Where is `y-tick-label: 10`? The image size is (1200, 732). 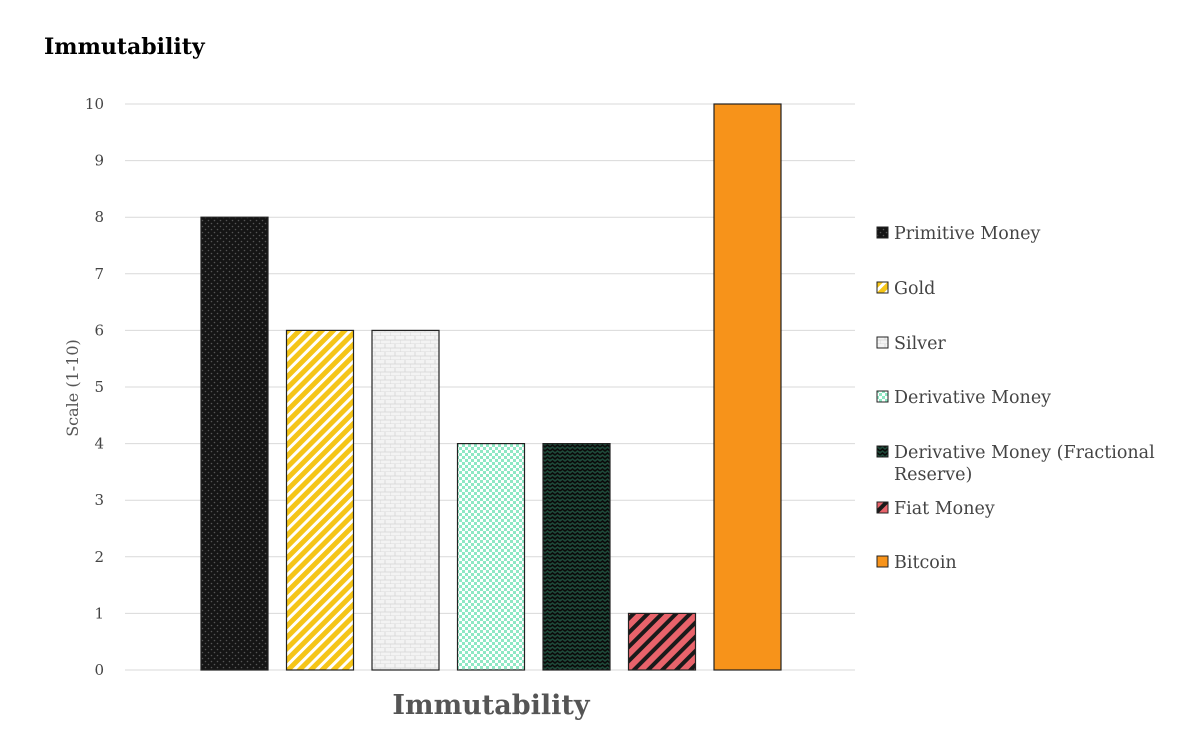
y-tick-label: 10 is located at coordinates (94, 104).